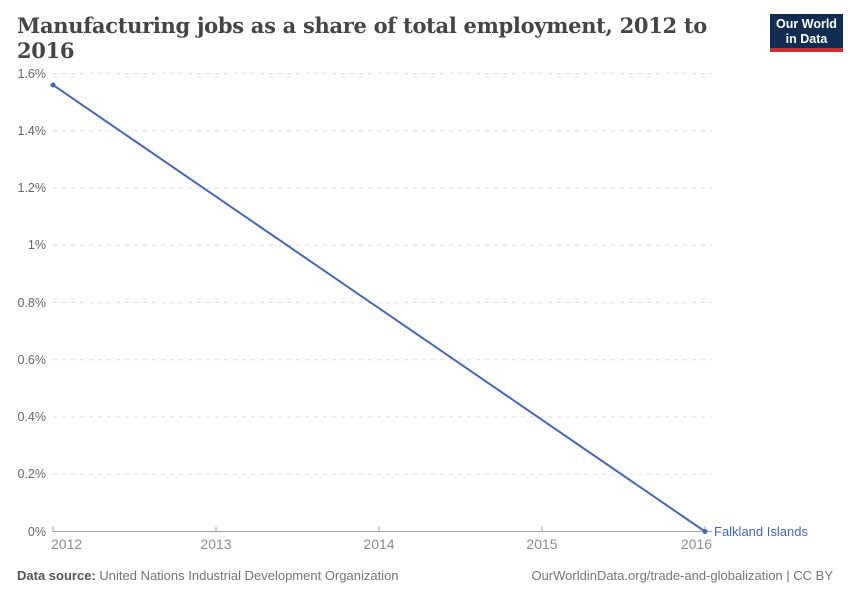 The height and width of the screenshot is (600, 850). I want to click on logo-line2: in Data, so click(806, 38).